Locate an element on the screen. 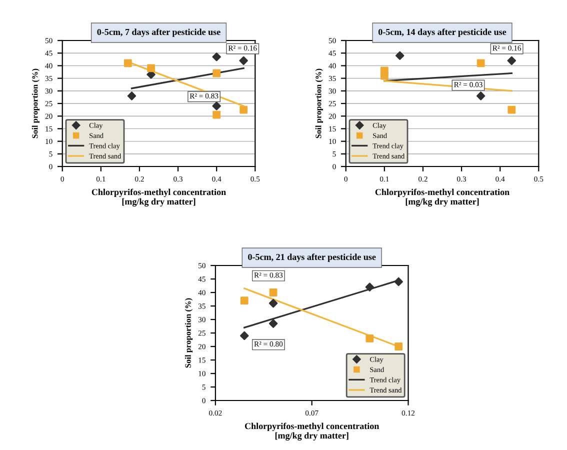  chart-title: 0-5cm, 14 days after pesticide use is located at coordinates (442, 32).